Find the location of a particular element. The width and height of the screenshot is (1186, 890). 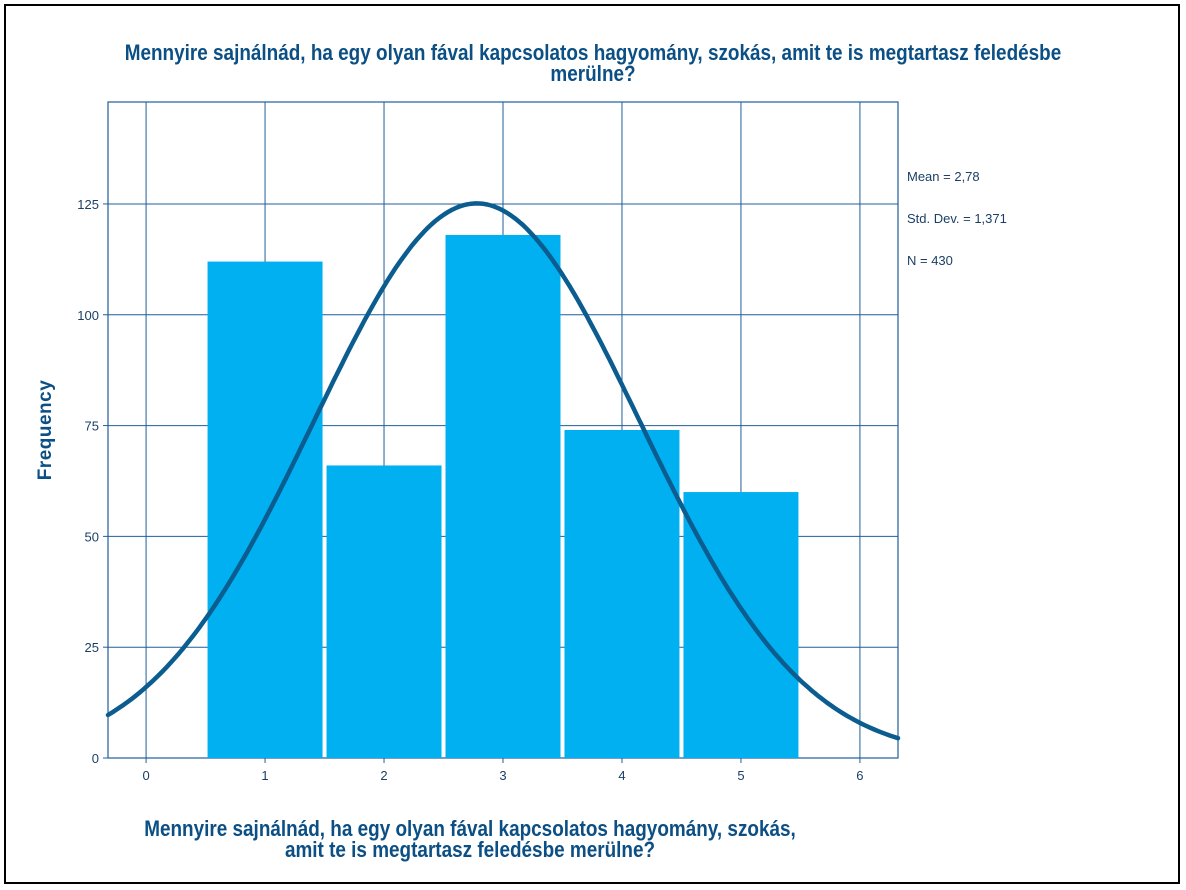

x-tick-label-1: 1 is located at coordinates (264, 775).